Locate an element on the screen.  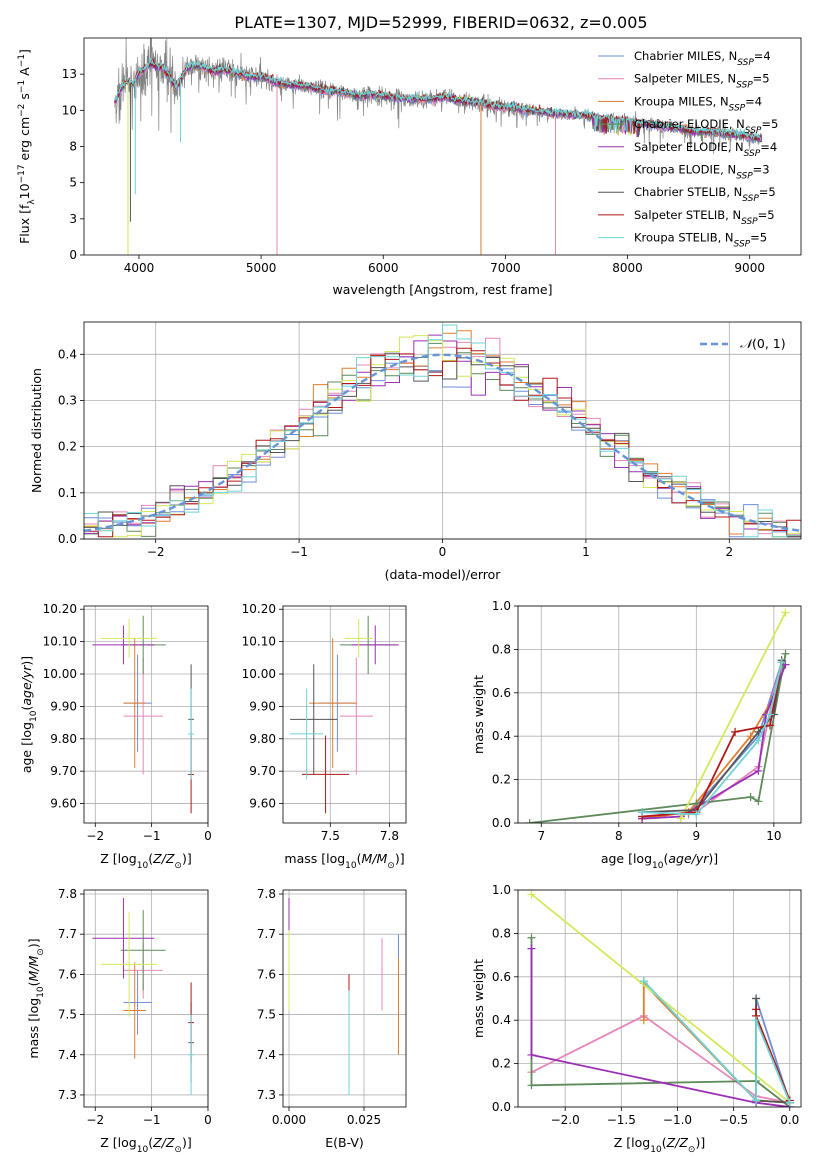
y-tick-label: 7.6 is located at coordinates (266, 974).